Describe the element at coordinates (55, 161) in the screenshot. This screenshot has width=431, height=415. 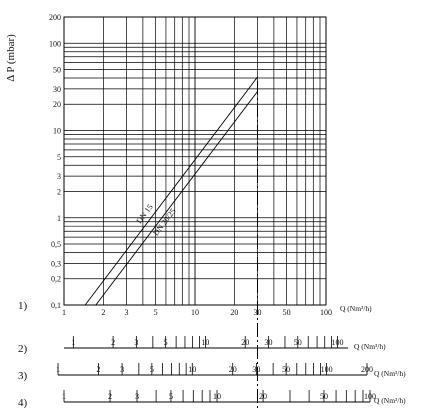
I see `y-tick-labels: 0,1 0,2 0,3 0,5 1 2 3 5 10 20 30 50 100 200` at that location.